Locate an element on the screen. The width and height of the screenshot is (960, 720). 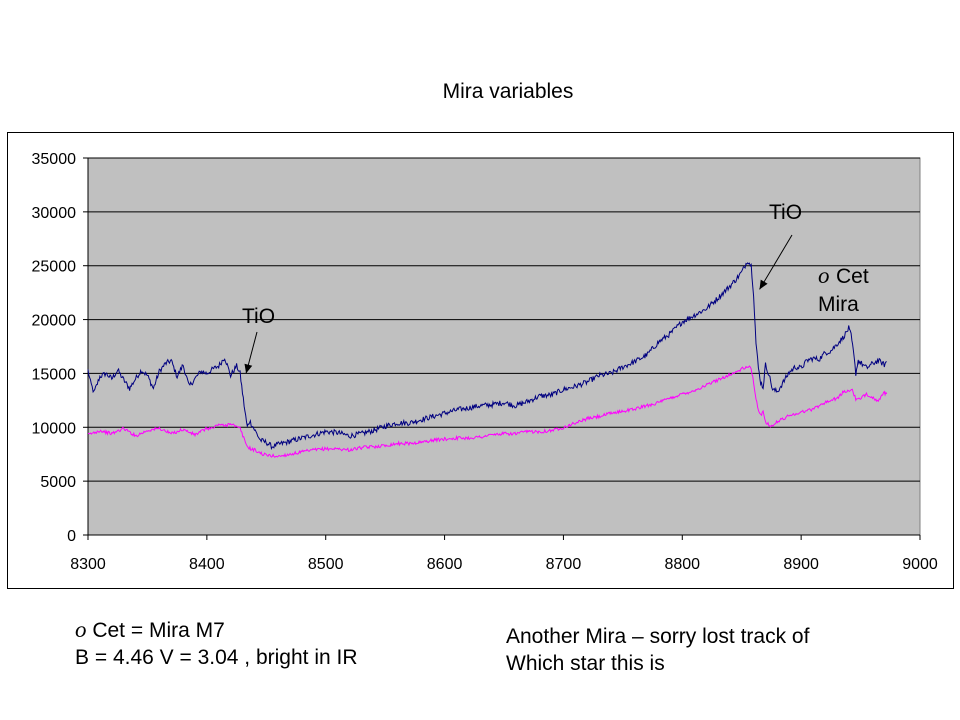
caption-left-line1: Cet = Mira M7 is located at coordinates (155, 630).